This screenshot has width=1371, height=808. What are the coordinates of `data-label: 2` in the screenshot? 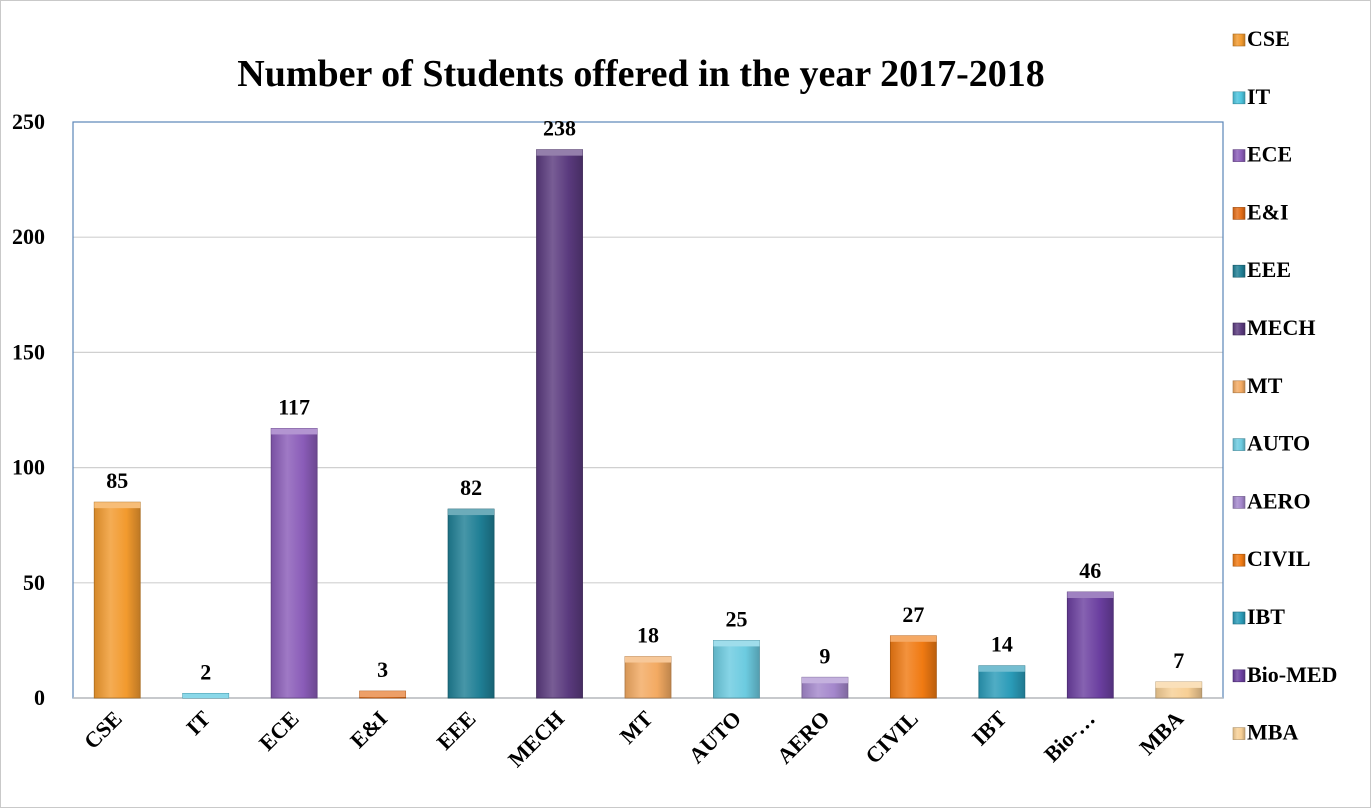 It's located at (205, 671).